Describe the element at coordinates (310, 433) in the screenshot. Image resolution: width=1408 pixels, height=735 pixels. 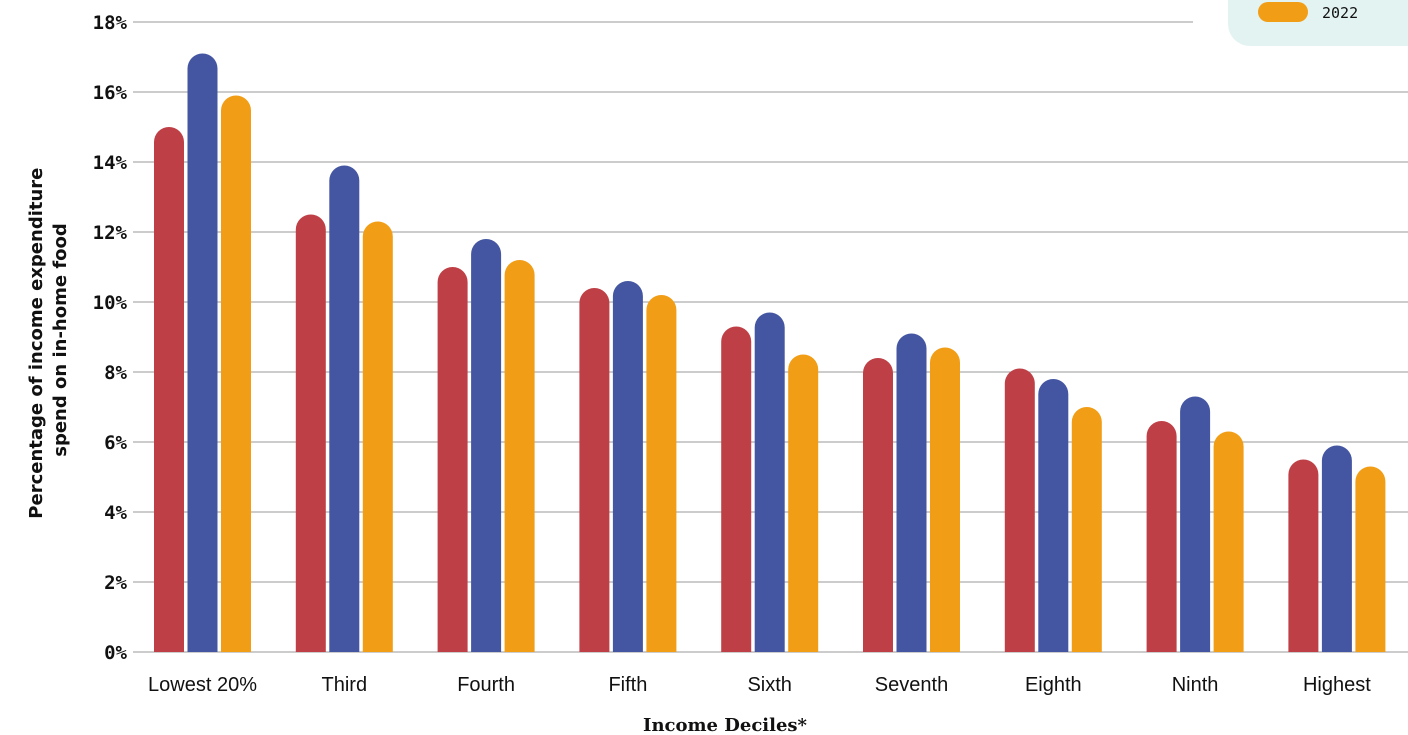
I see `bar-series-1-third` at that location.